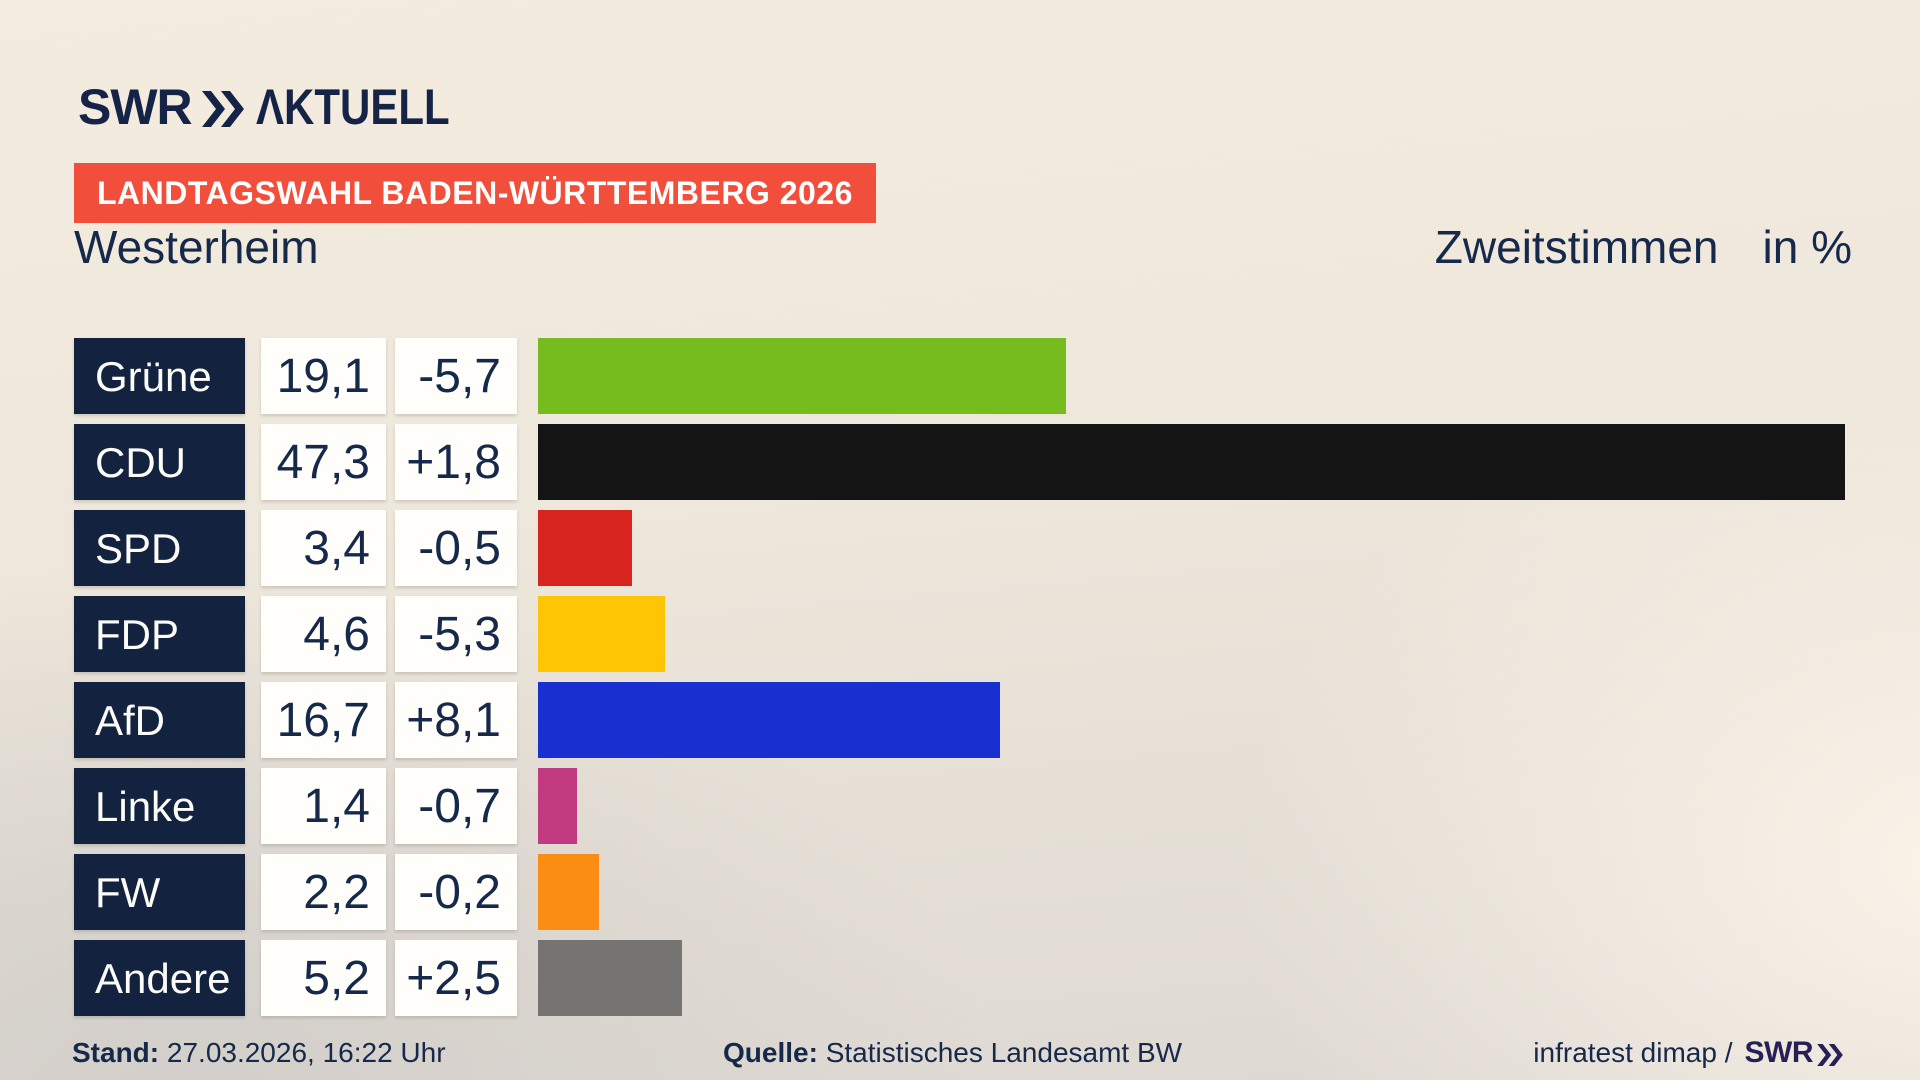  I want to click on party-change-box: -5,7, so click(456, 376).